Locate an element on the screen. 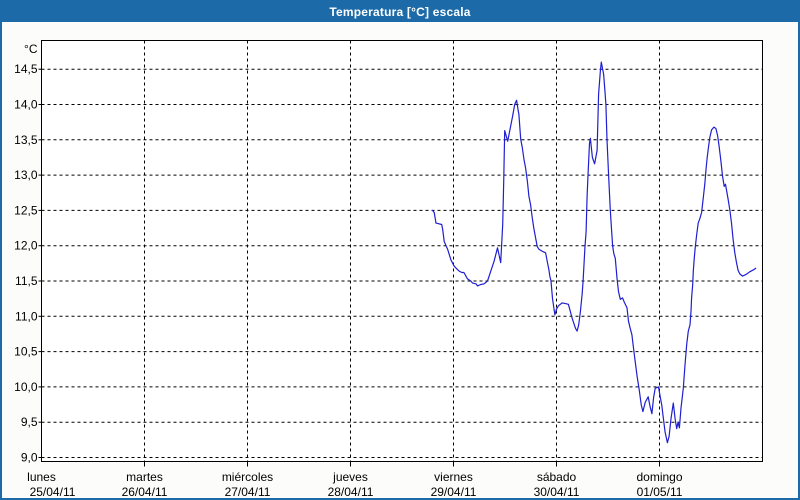 This screenshot has height=500, width=800. day-name-label: jueves is located at coordinates (350, 477).